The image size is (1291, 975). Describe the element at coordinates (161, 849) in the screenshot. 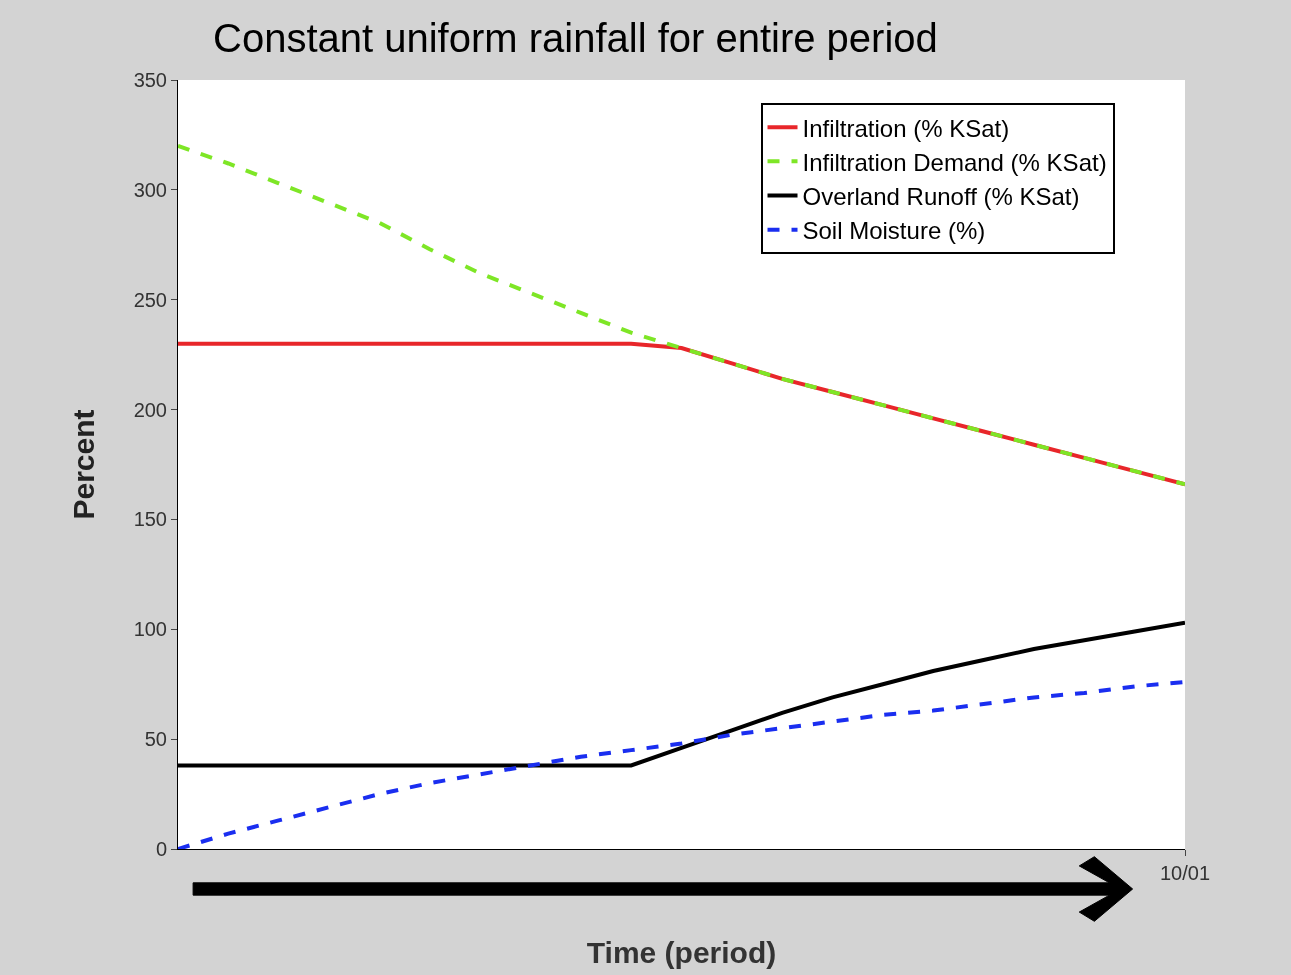

I see `y-tick-label: 0` at that location.